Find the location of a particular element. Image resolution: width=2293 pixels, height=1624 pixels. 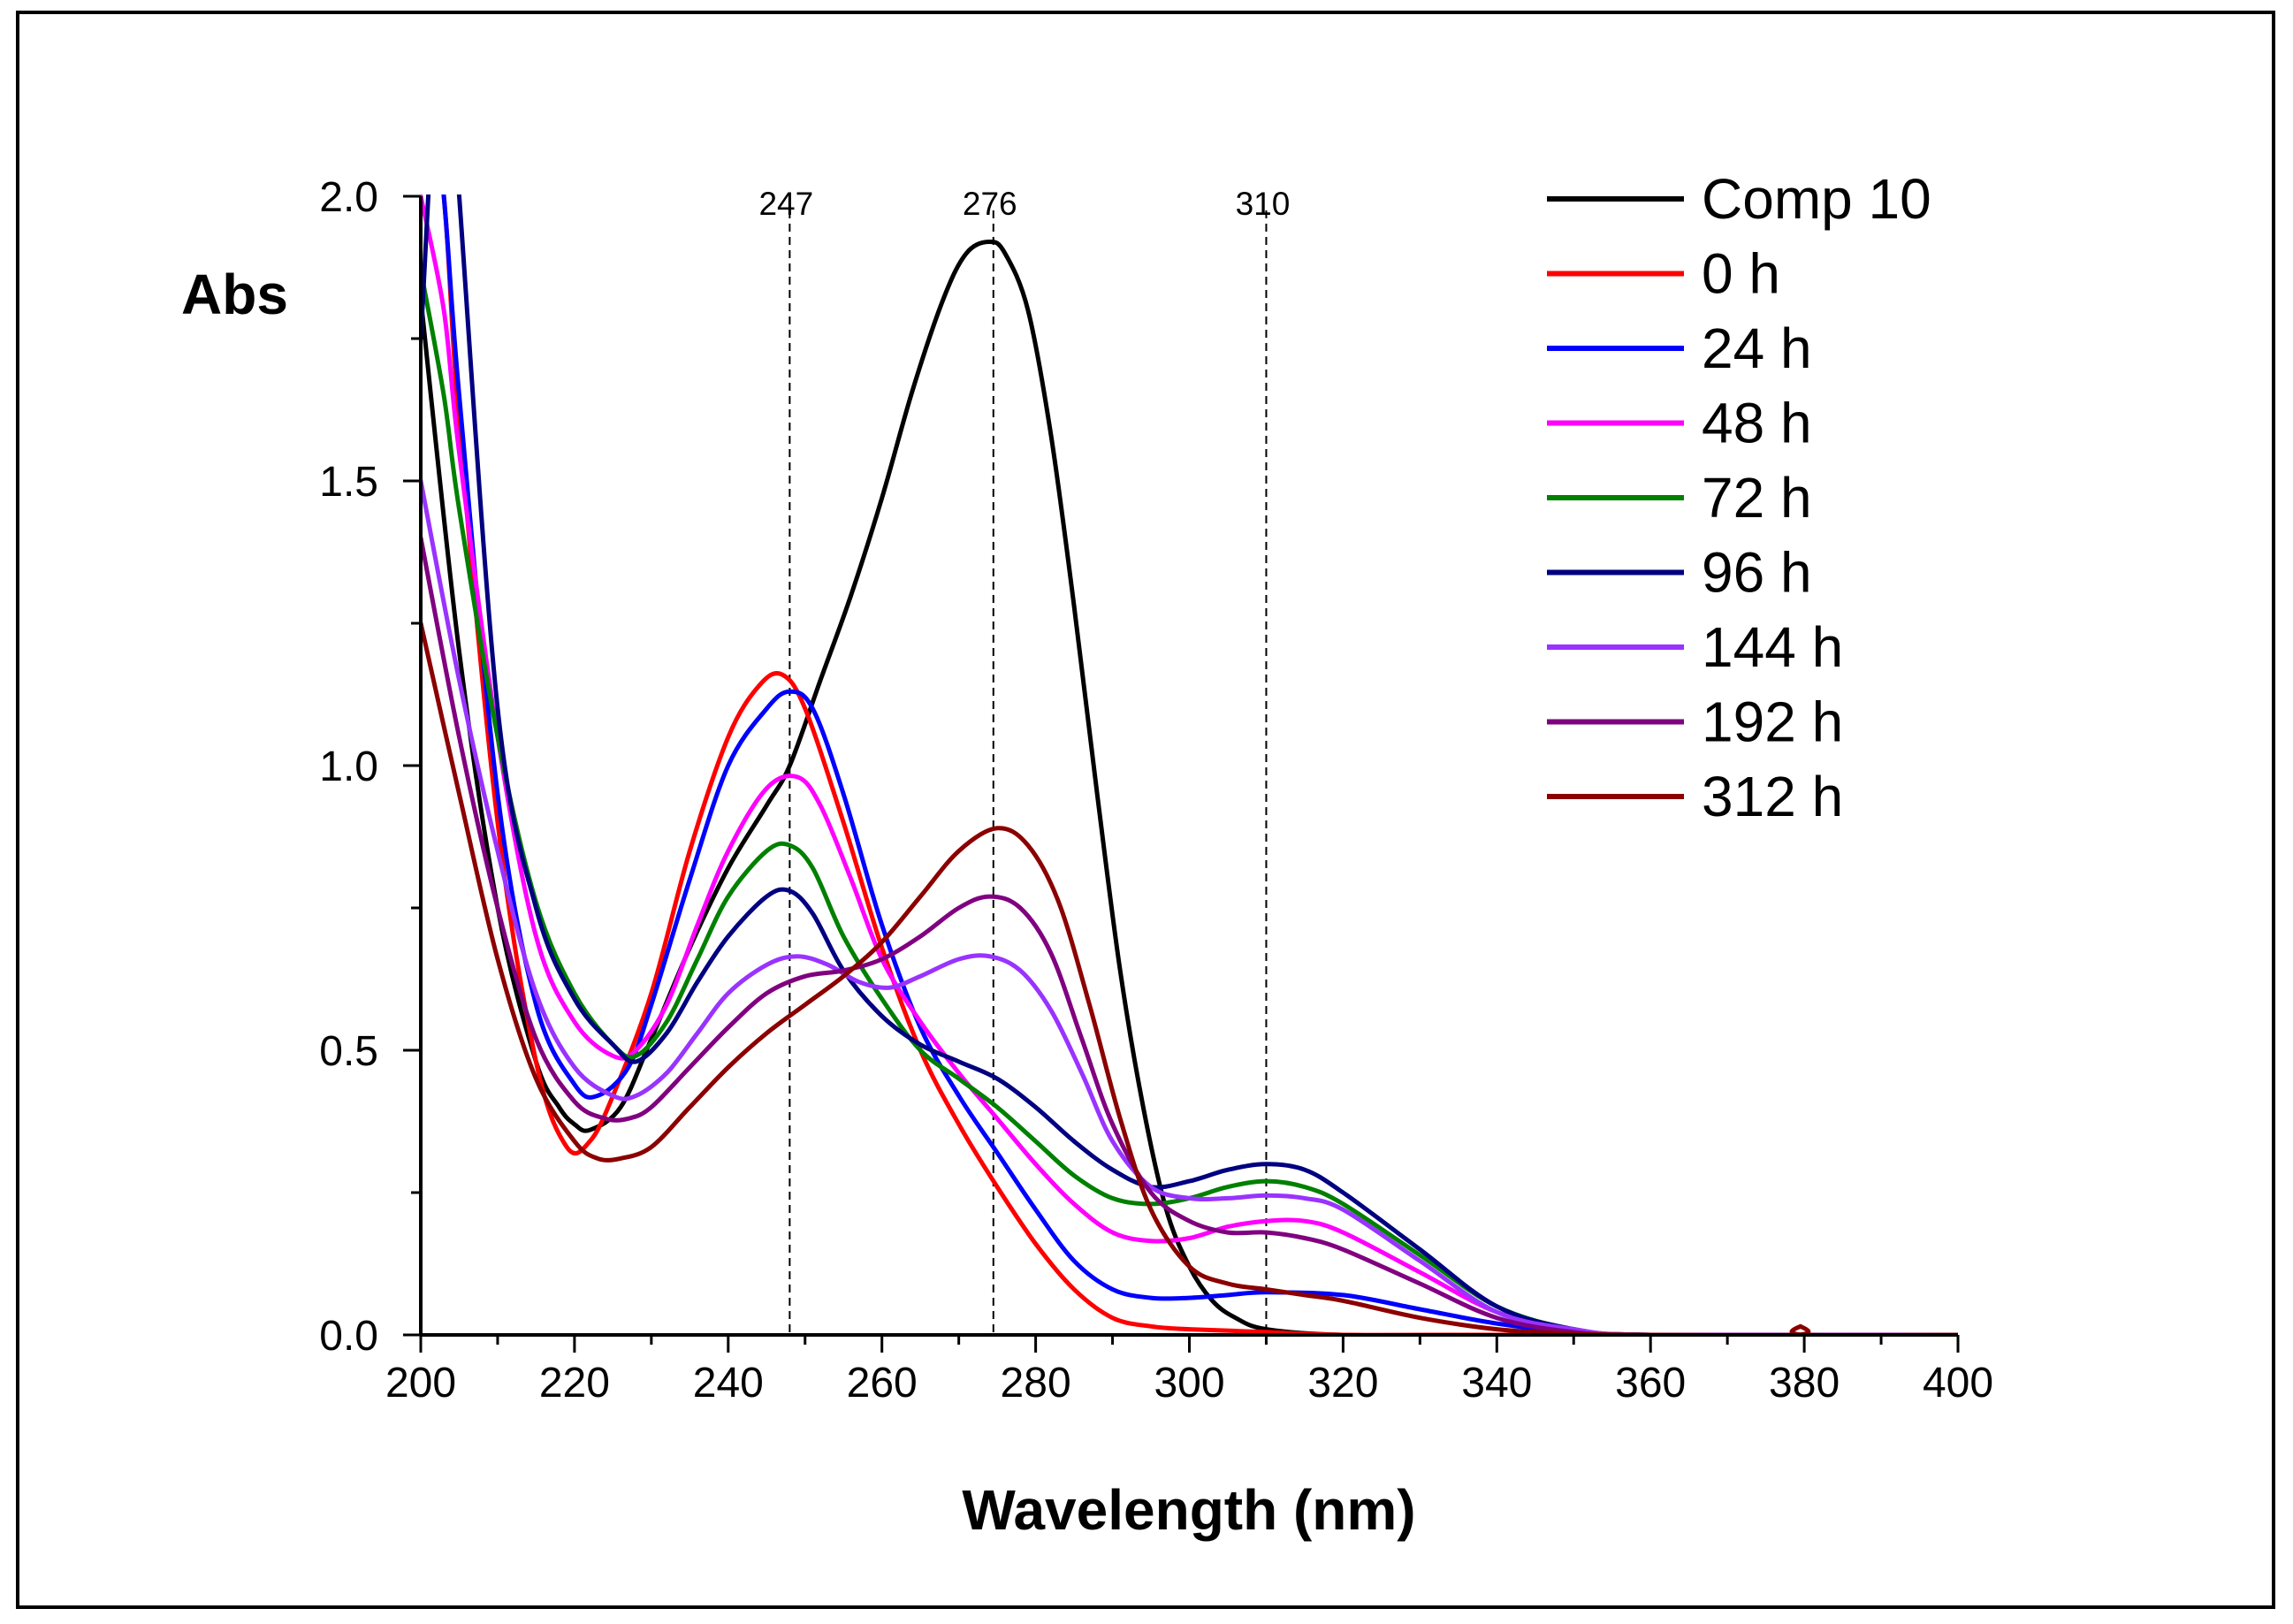

legend-item-144-h: 144 h is located at coordinates (1695, 647).